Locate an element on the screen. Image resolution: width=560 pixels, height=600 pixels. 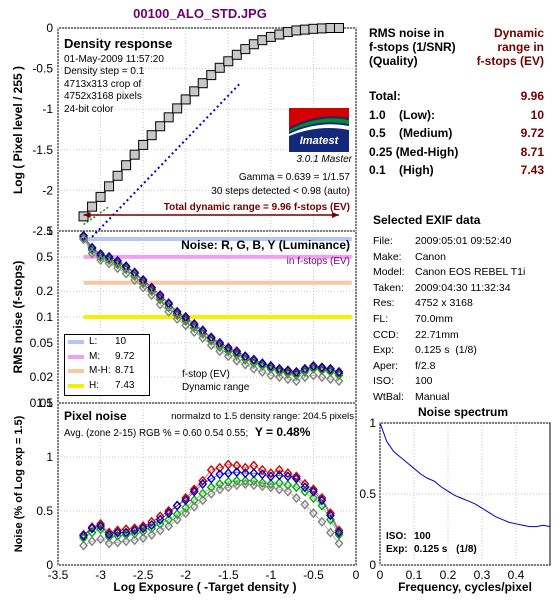
dr-header-line: RMS noise in is located at coordinates (407, 33).